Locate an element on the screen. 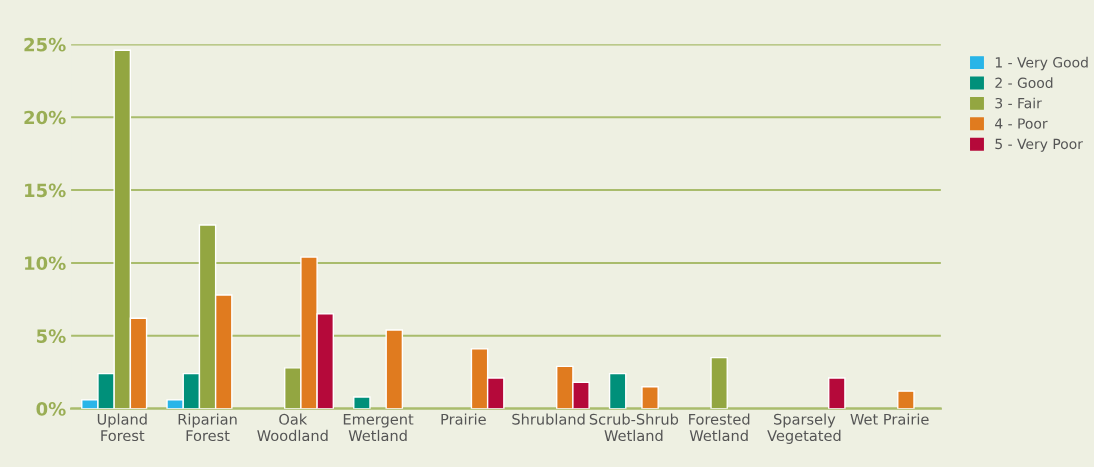  x-tick-label: Scrub-Shrub Wetland is located at coordinates (634, 427).